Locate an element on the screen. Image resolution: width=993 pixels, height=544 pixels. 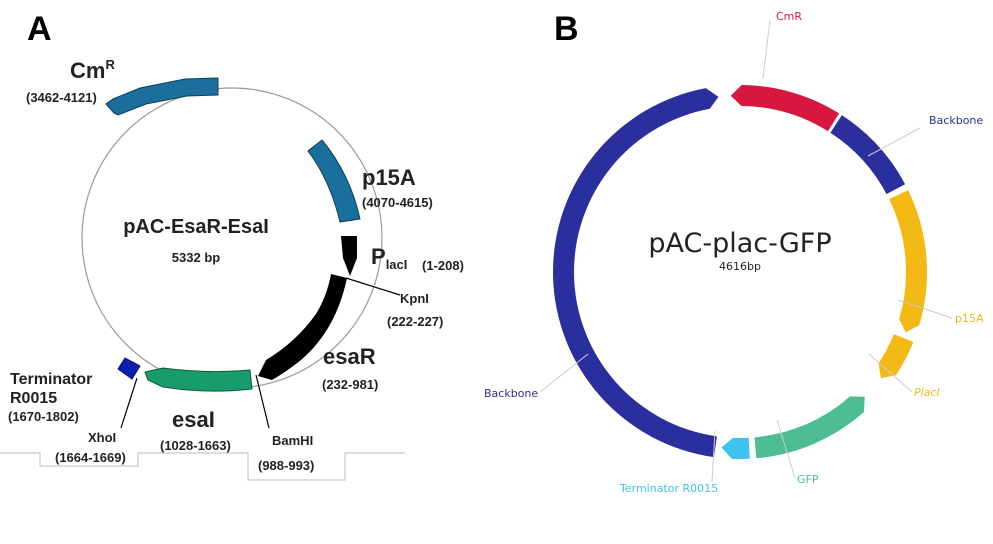
cmr-ring-arc is located at coordinates (785, 108).